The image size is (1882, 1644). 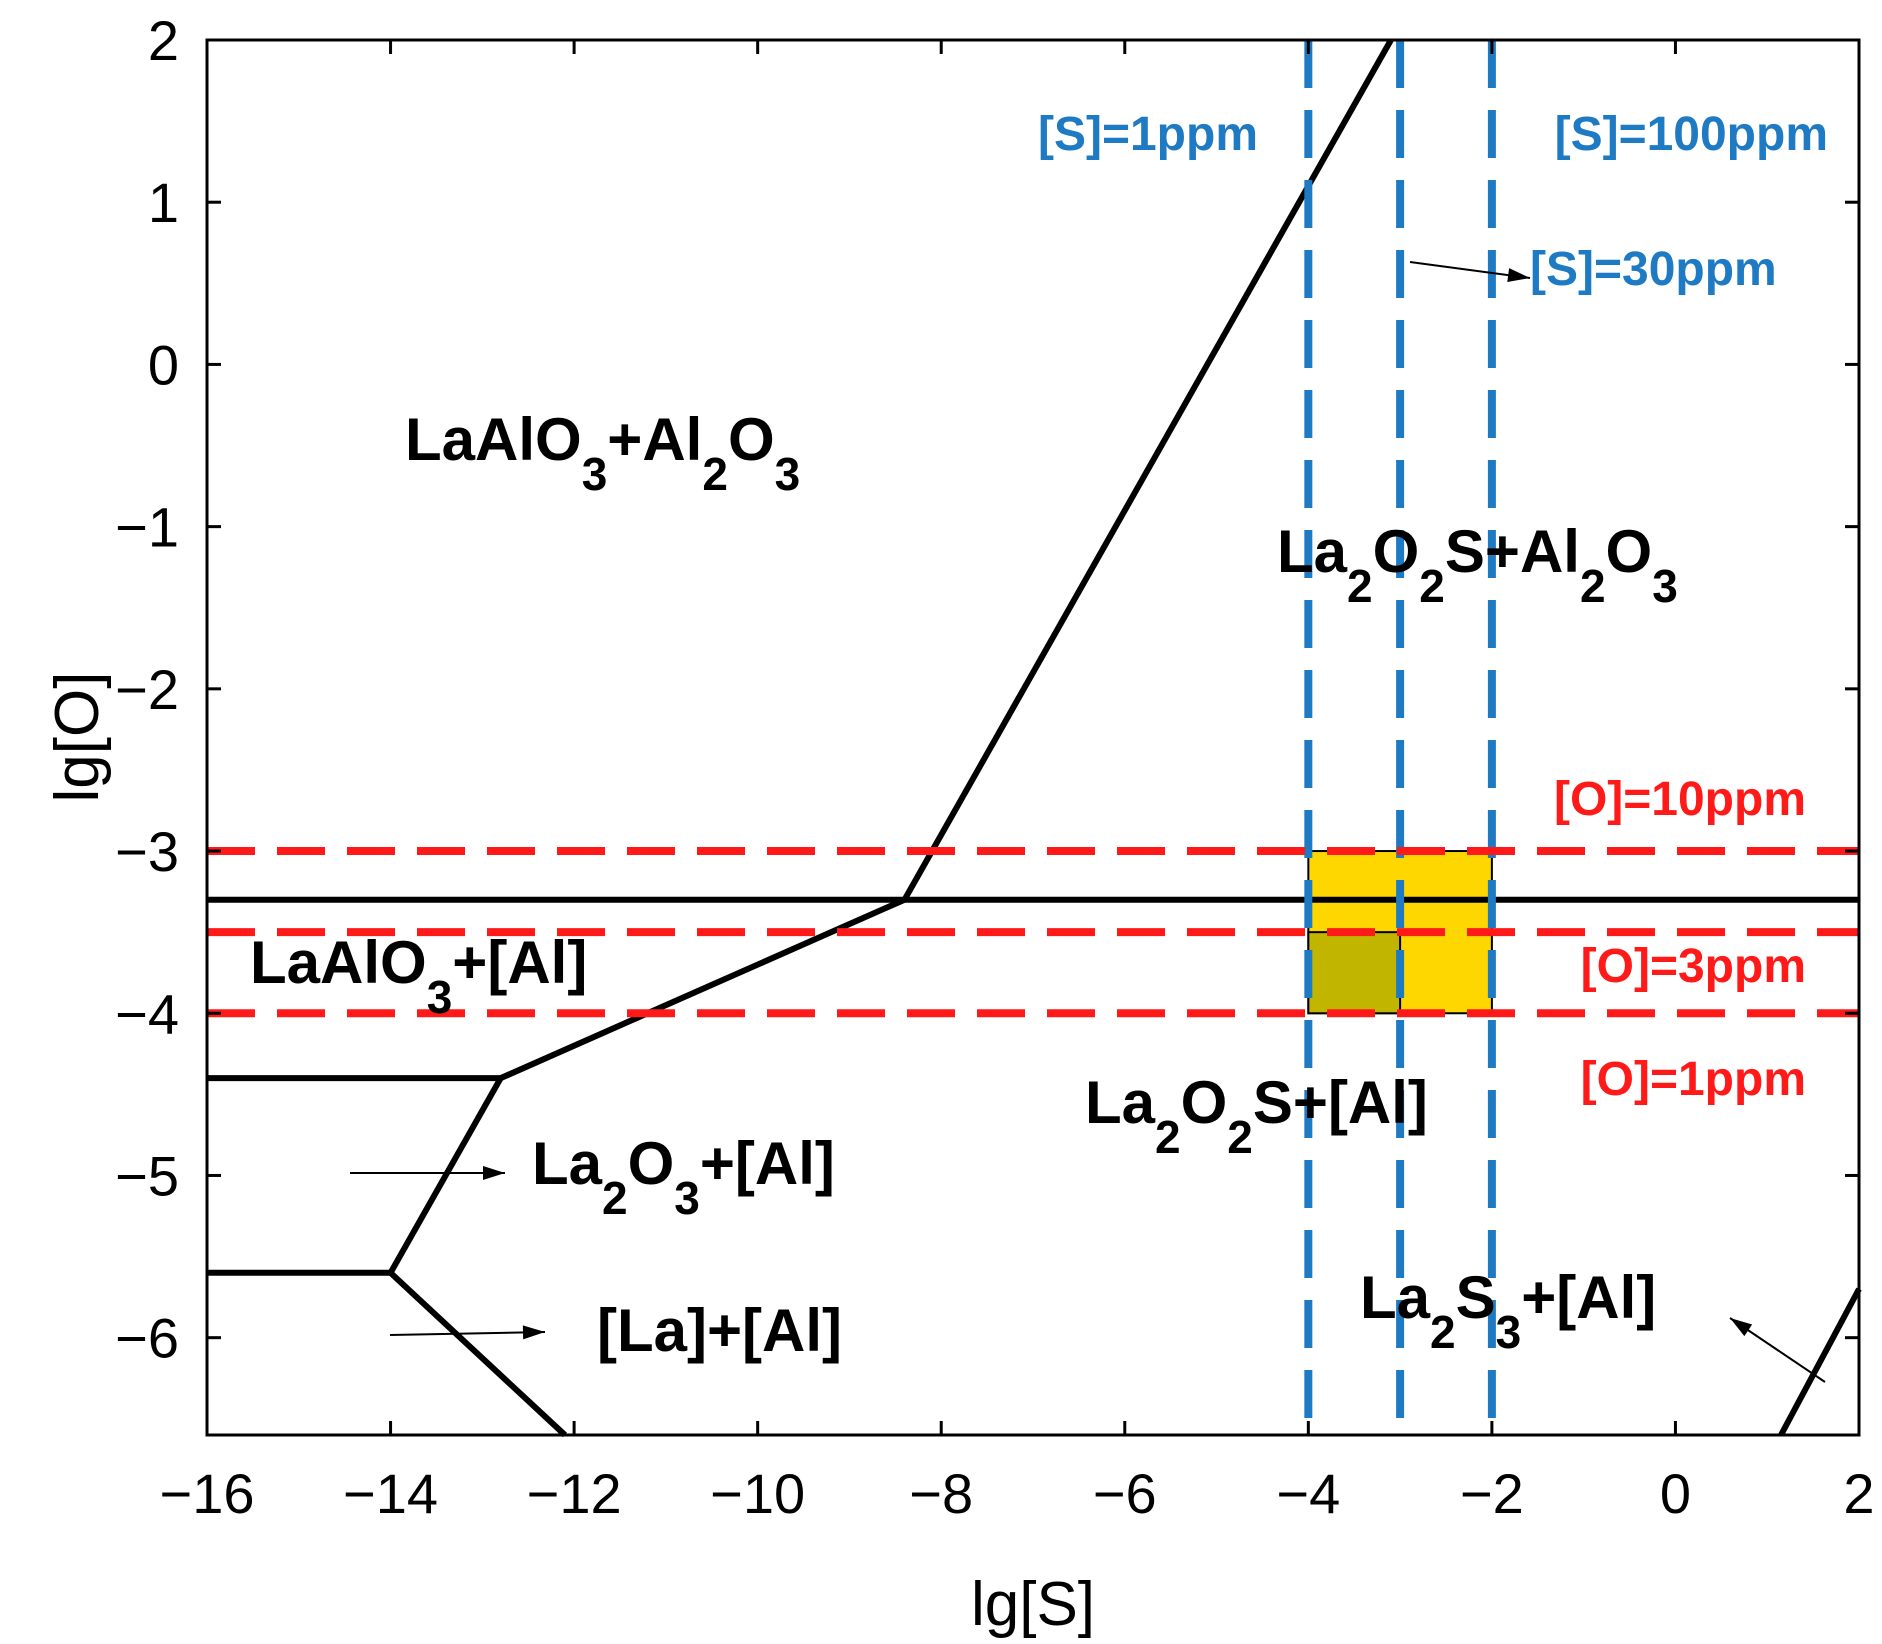 I want to click on x-tick-label: 2, so click(x=1858, y=1493).